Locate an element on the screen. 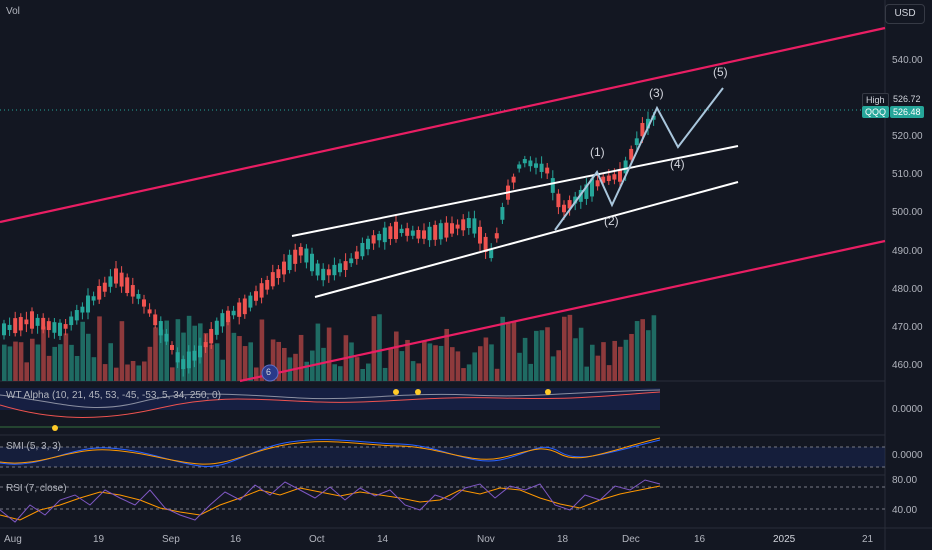  smi-label: SMI (5, 3, 3) is located at coordinates (34, 446).